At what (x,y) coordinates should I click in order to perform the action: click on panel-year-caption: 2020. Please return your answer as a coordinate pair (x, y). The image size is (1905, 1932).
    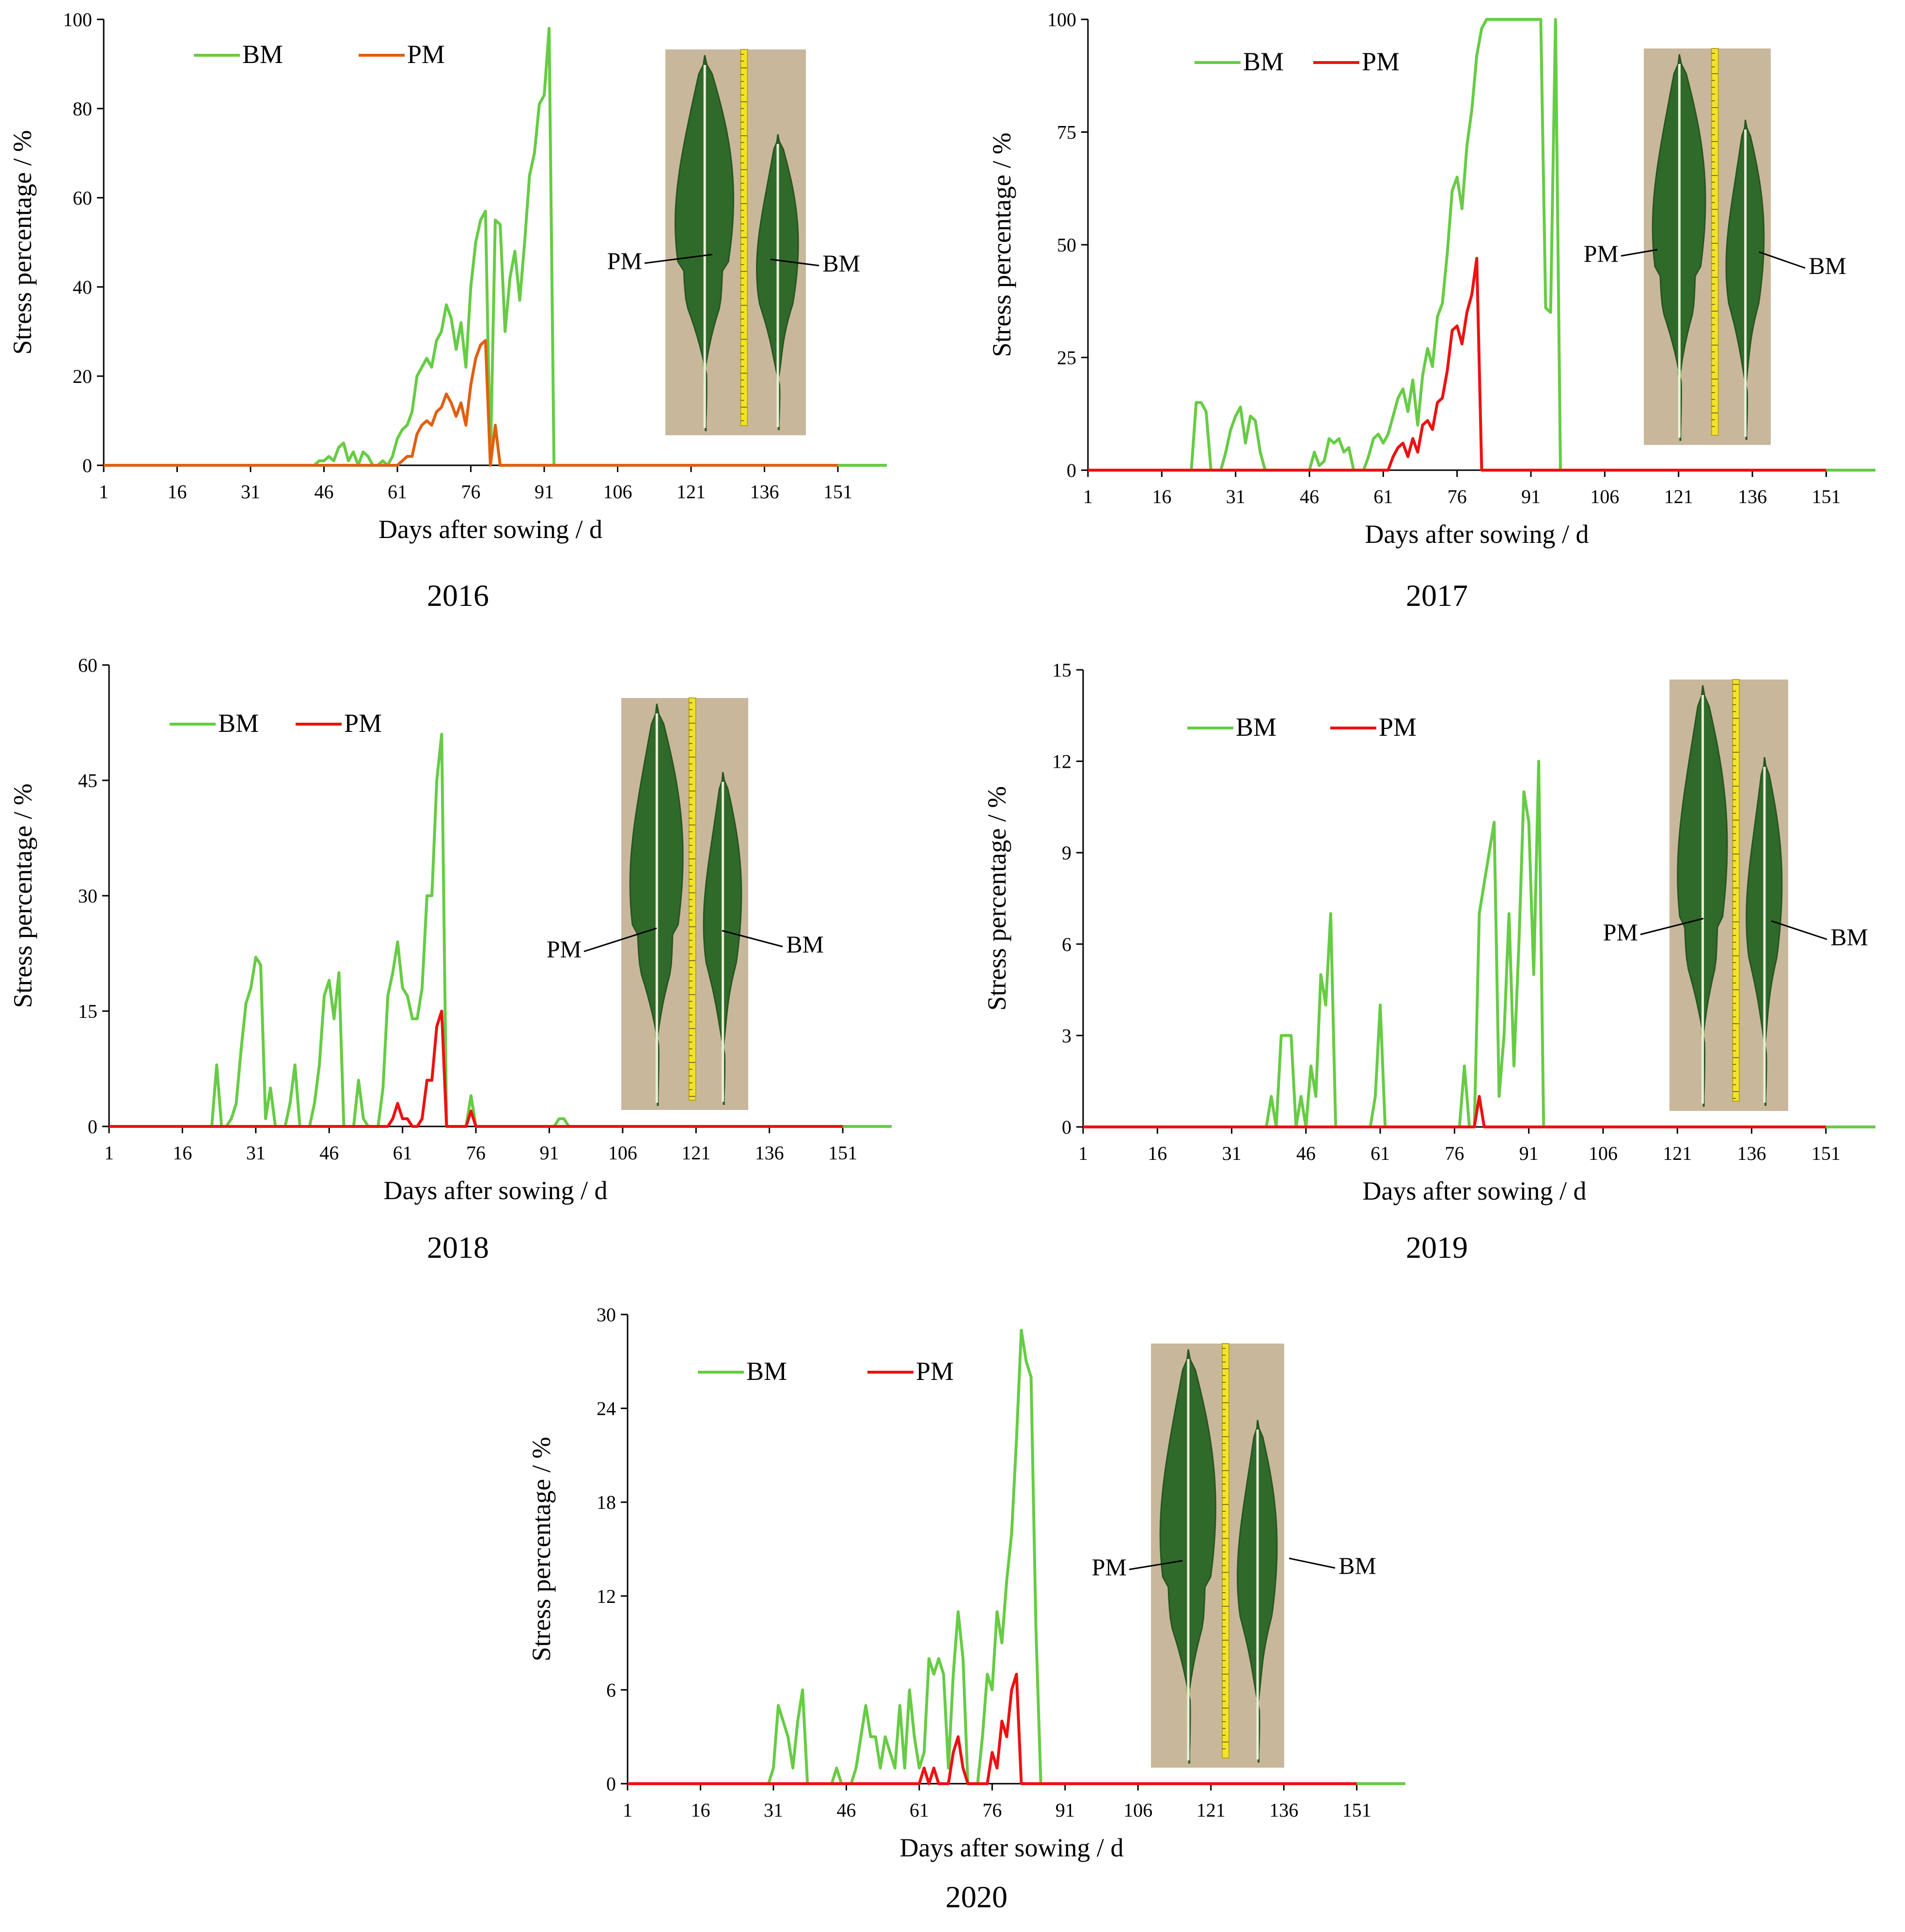
    Looking at the image, I should click on (976, 1897).